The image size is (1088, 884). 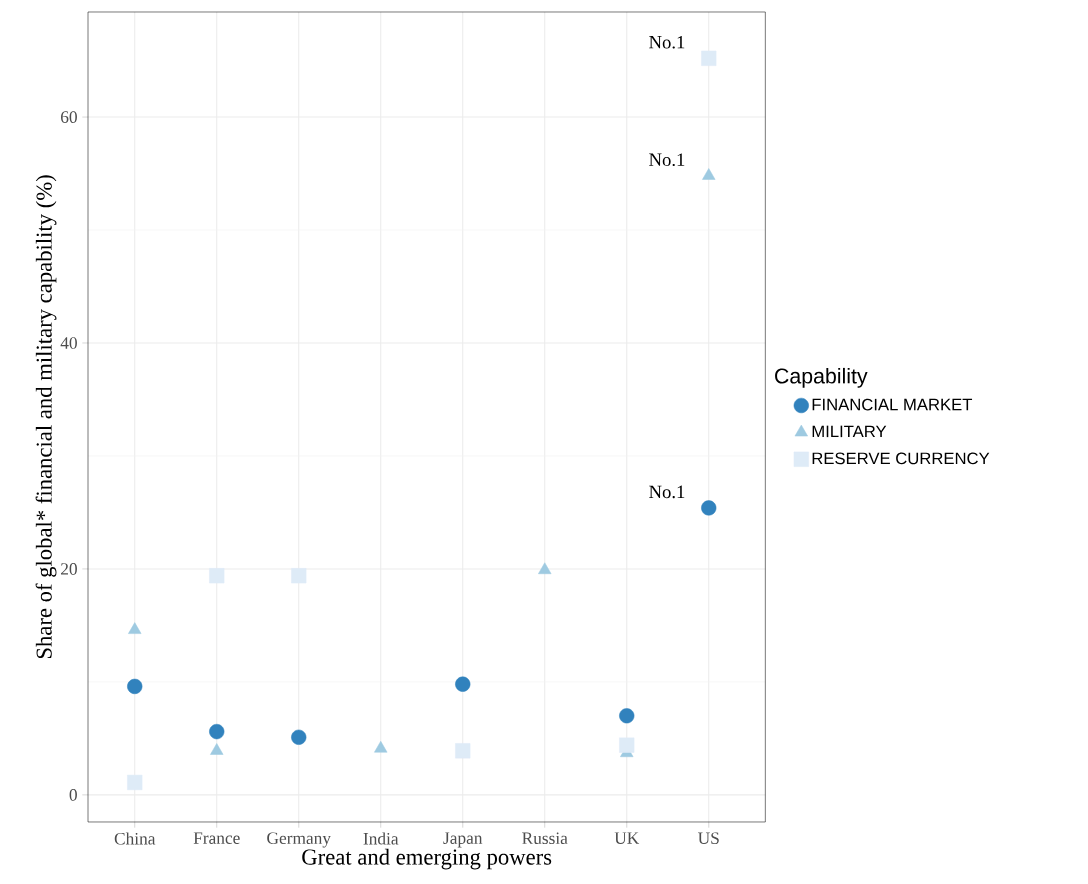 I want to click on x-tick-label: Japan, so click(x=463, y=840).